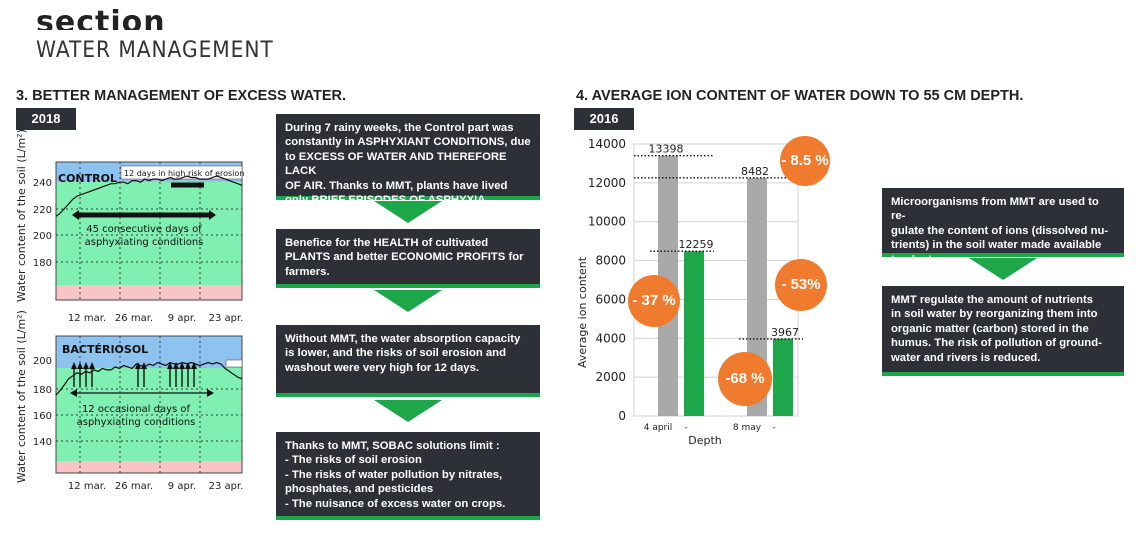 The width and height of the screenshot is (1146, 542). I want to click on middle-box-4-line-1: Thanks to MMT, SOBAC solutions limit :, so click(392, 446).